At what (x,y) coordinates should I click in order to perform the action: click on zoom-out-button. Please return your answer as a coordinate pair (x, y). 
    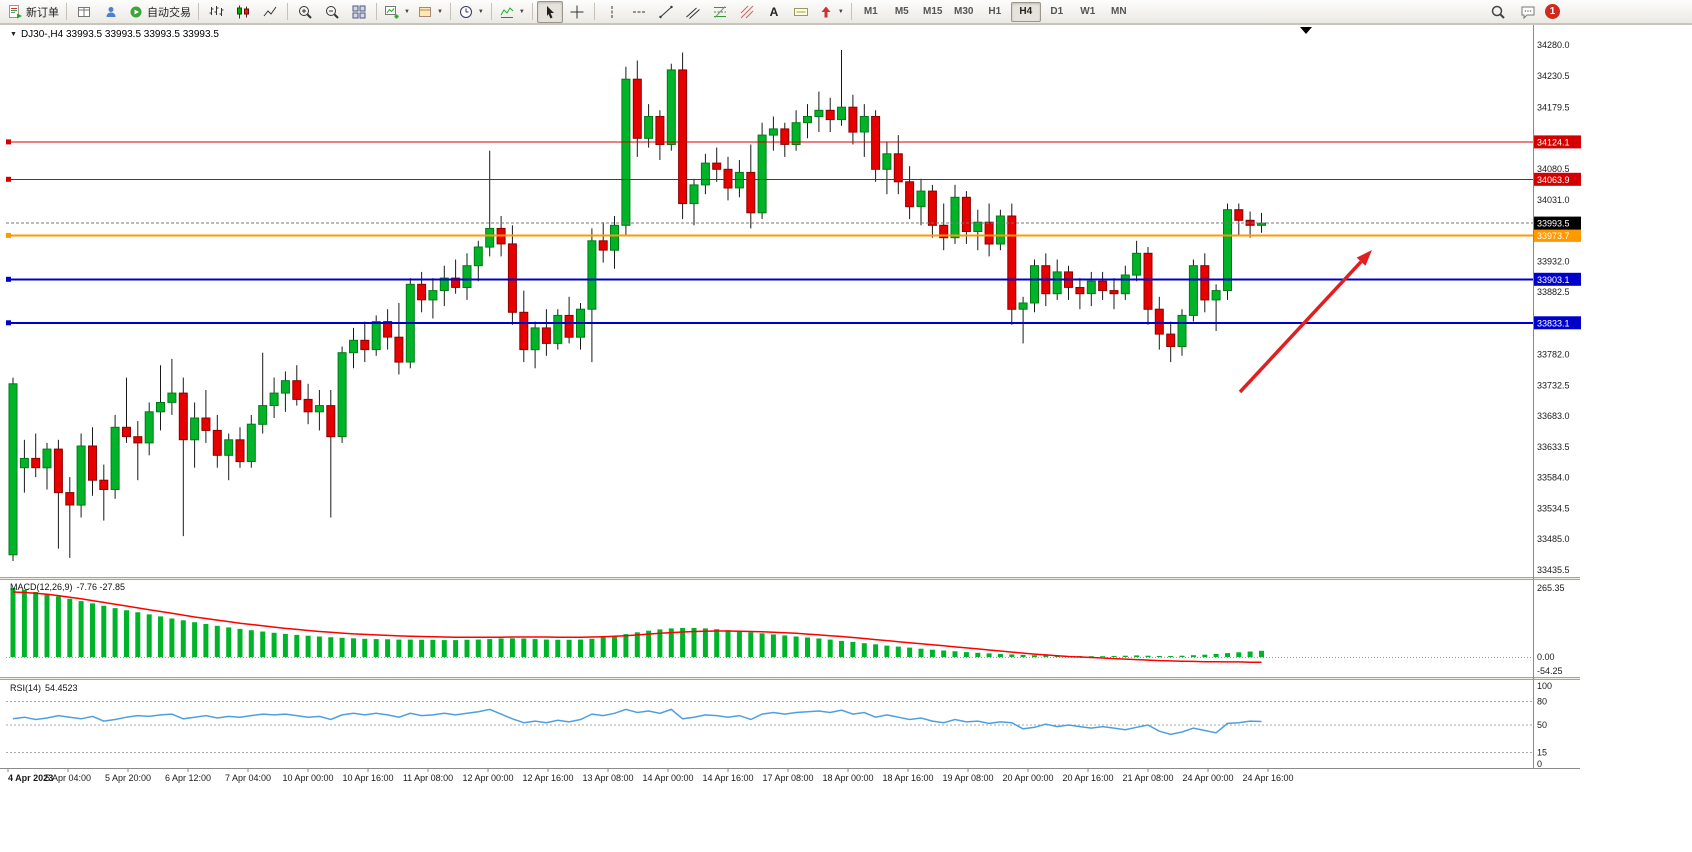
    Looking at the image, I should click on (332, 12).